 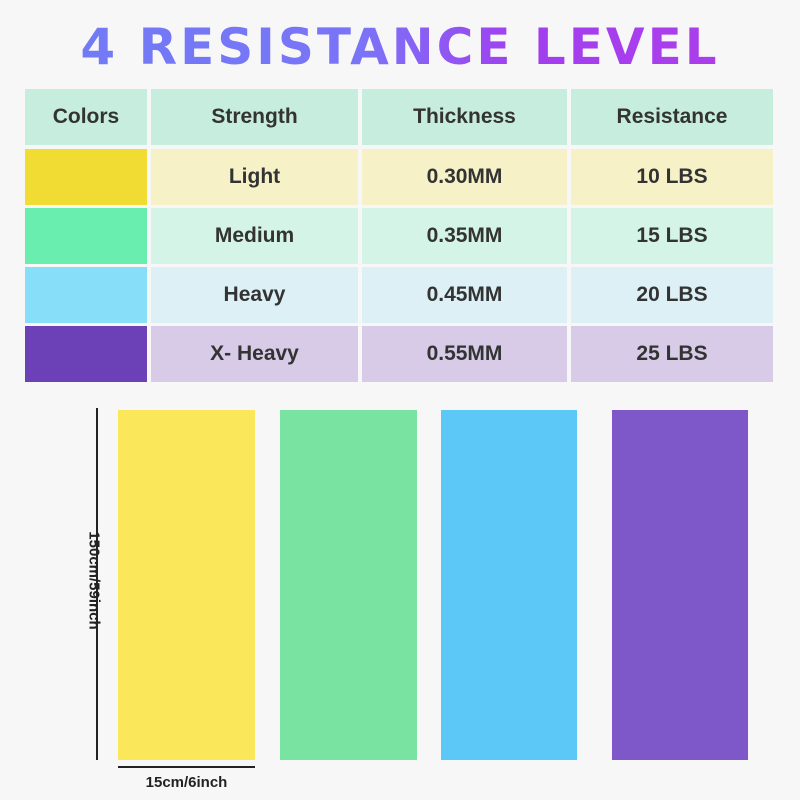 What do you see at coordinates (464, 354) in the screenshot?
I see `thickness-cell: 0.55MM` at bounding box center [464, 354].